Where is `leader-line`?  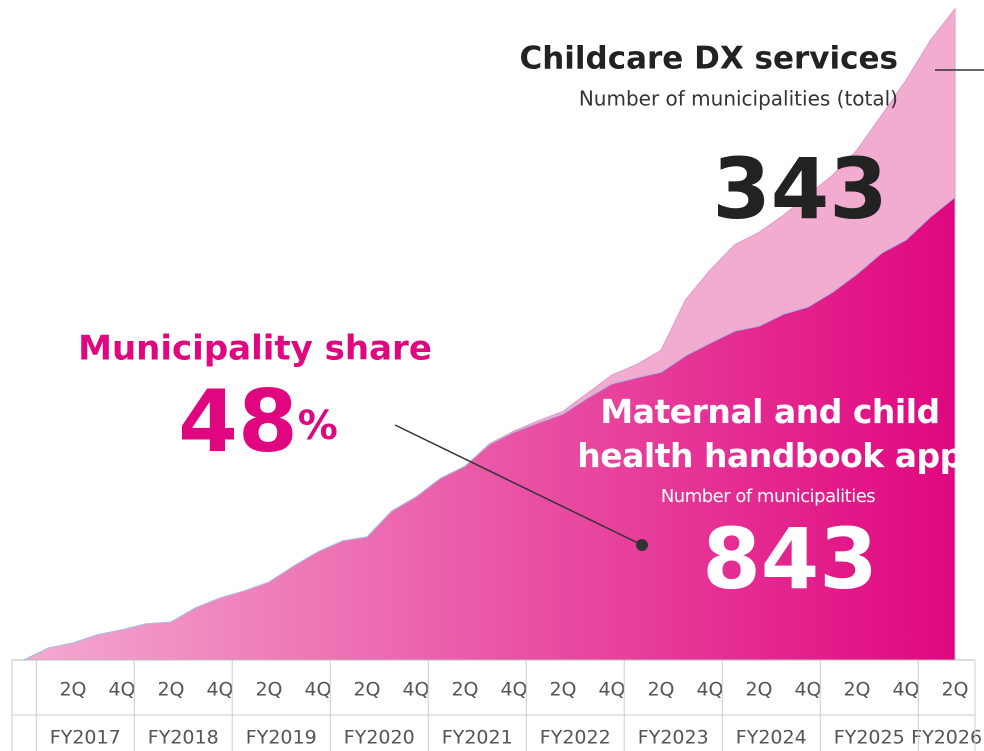
leader-line is located at coordinates (518, 485).